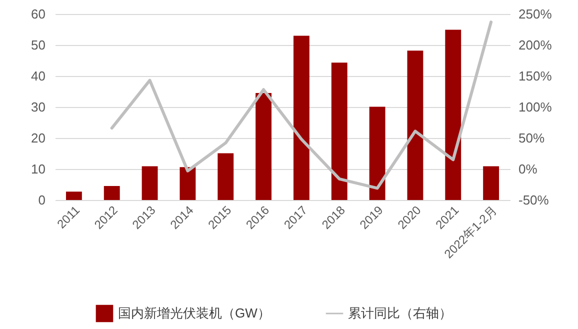  What do you see at coordinates (38, 76) in the screenshot?
I see `y-tick-label: 40` at bounding box center [38, 76].